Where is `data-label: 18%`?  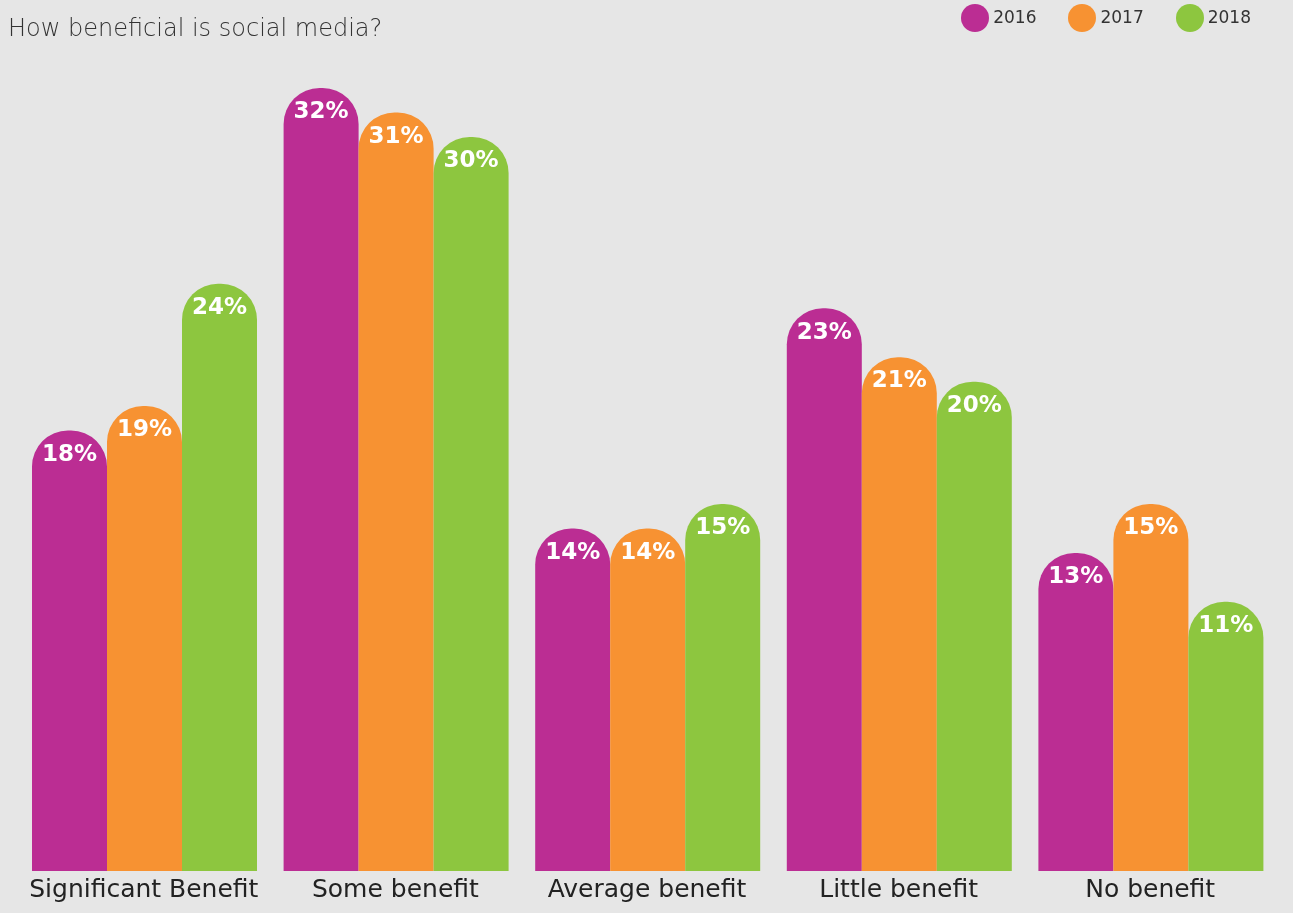
data-label: 18% is located at coordinates (69, 452).